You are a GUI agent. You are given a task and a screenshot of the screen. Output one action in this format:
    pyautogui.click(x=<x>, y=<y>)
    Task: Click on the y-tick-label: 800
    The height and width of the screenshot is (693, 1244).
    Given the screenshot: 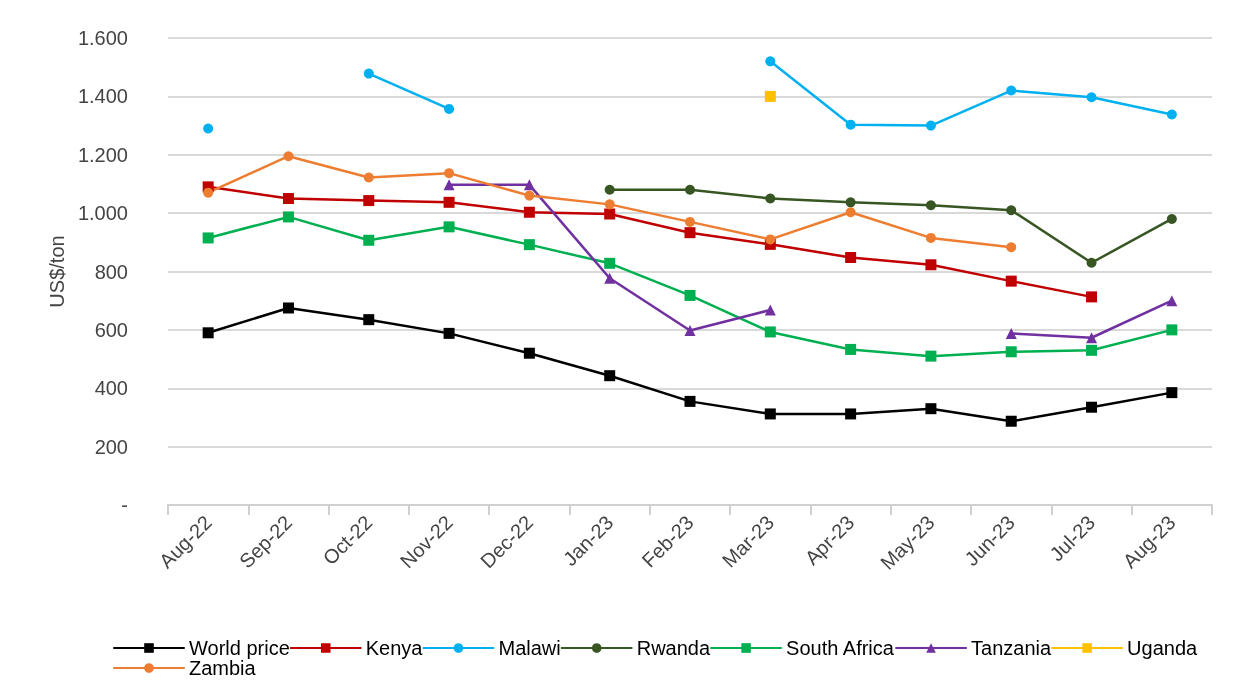 What is the action you would take?
    pyautogui.click(x=111, y=271)
    